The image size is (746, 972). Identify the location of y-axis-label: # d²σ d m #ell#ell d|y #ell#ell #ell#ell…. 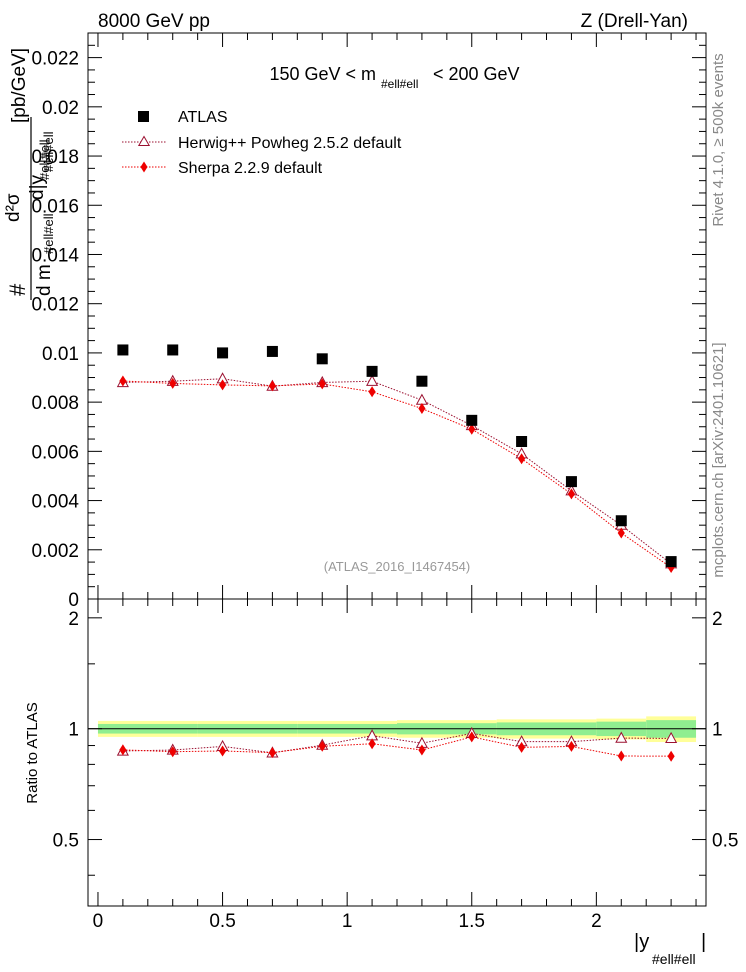
(29, 174).